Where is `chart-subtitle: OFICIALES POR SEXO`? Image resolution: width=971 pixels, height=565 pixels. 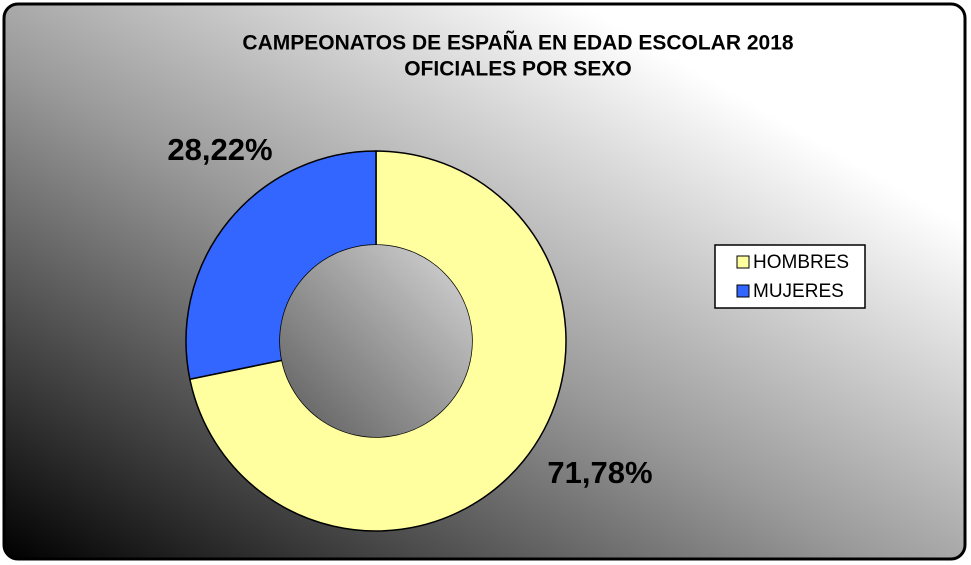 chart-subtitle: OFICIALES POR SEXO is located at coordinates (518, 69).